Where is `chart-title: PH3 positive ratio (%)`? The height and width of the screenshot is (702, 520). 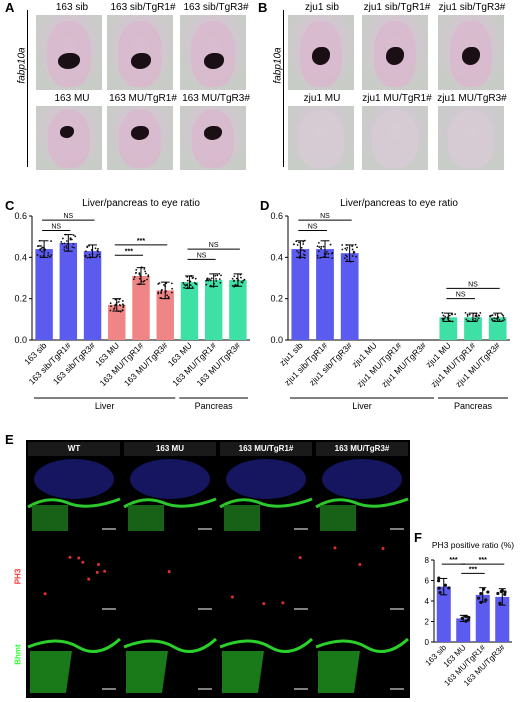
chart-title: PH3 positive ratio (%) is located at coordinates (473, 545).